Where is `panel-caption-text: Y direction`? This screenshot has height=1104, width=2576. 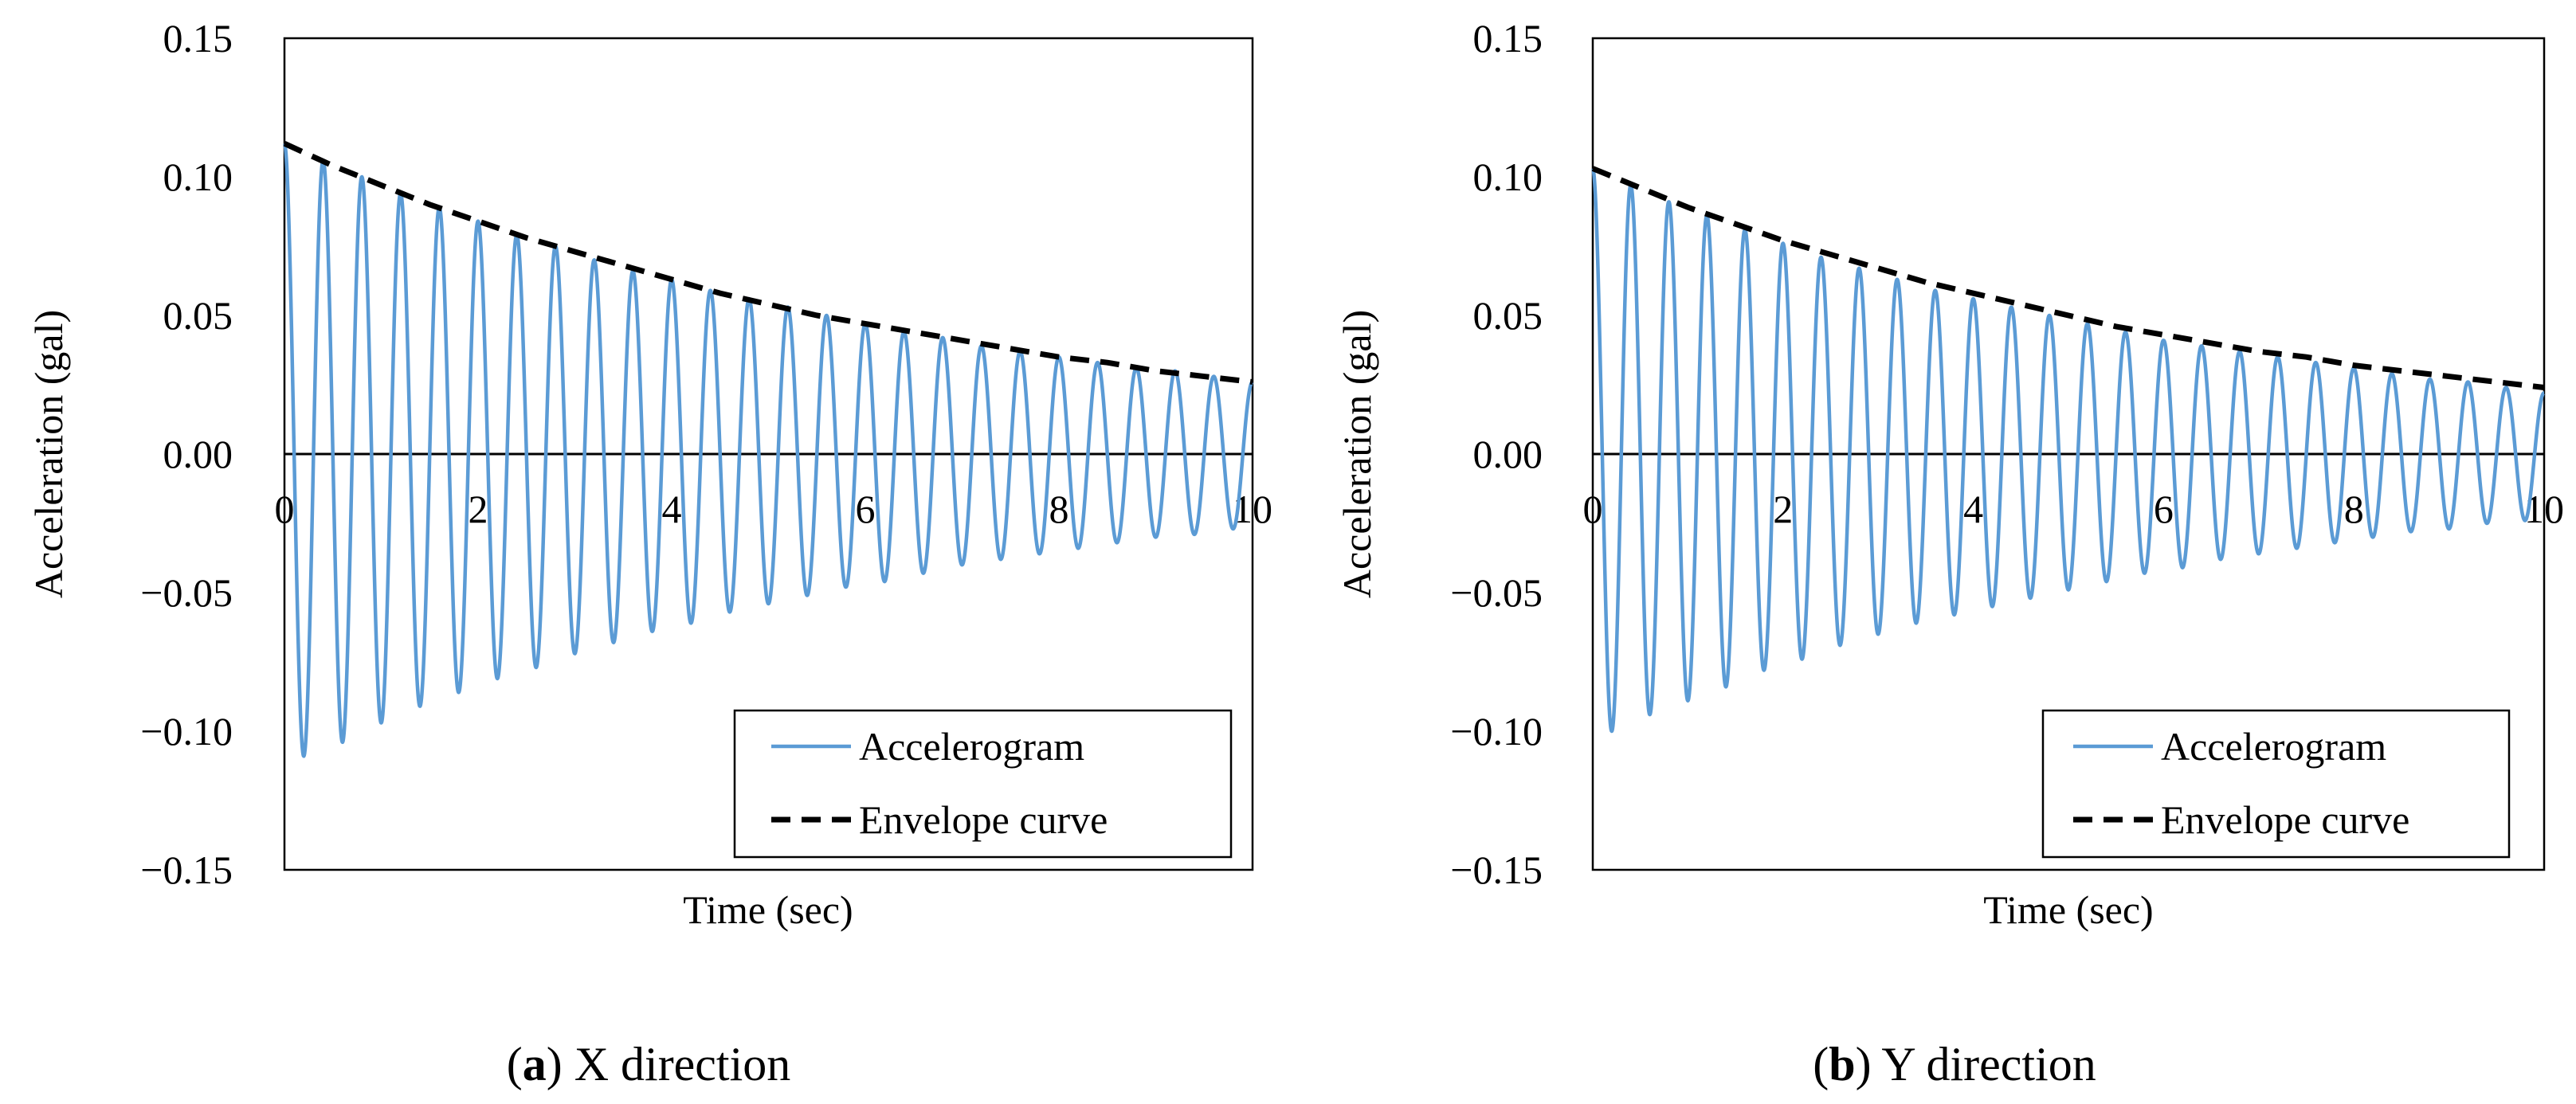
panel-caption-text: Y direction is located at coordinates (1988, 1064).